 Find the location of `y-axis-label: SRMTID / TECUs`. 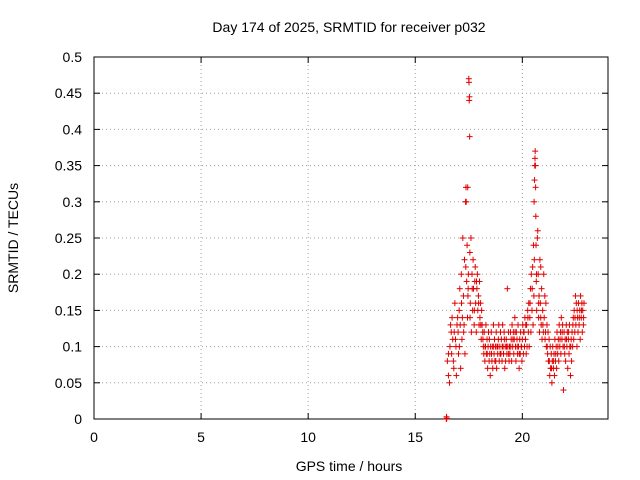

y-axis-label: SRMTID / TECUs is located at coordinates (13, 238).